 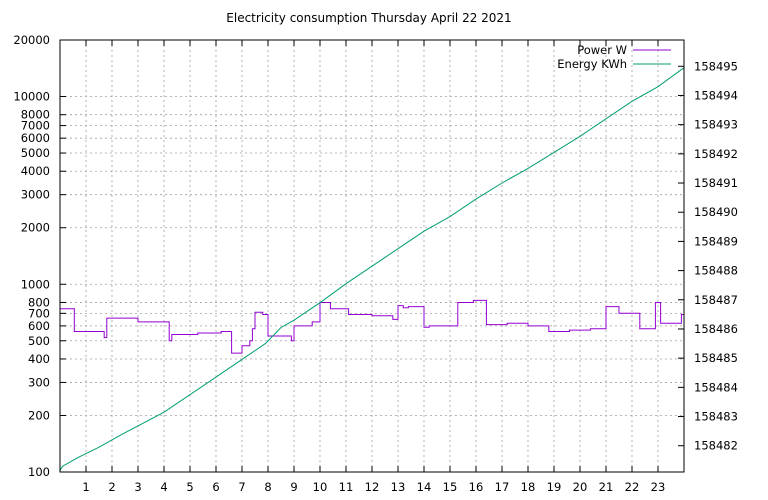 What do you see at coordinates (580, 487) in the screenshot?
I see `x-tick-label: 20` at bounding box center [580, 487].